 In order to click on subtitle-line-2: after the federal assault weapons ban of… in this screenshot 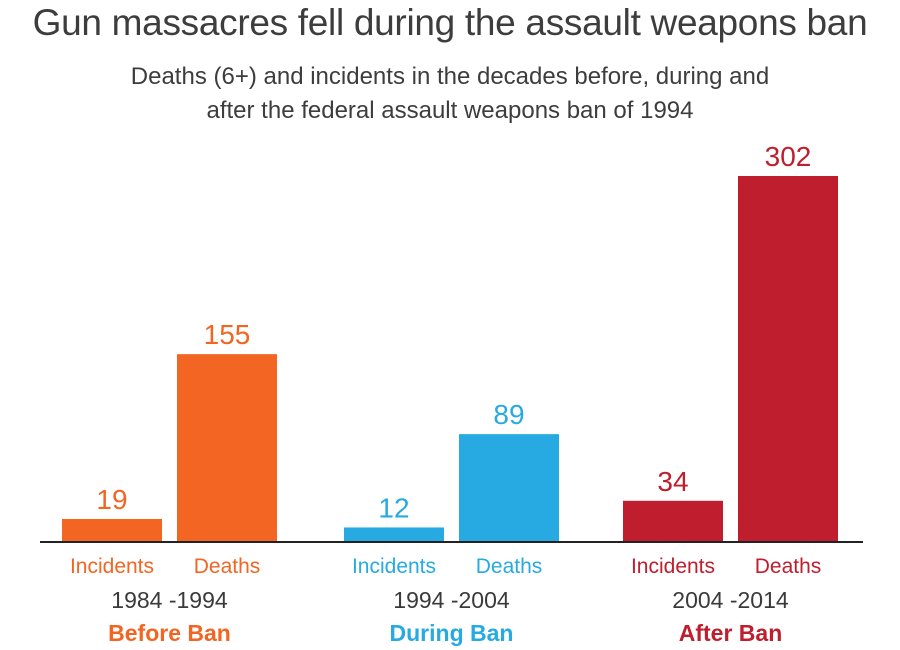, I will do `click(450, 110)`.